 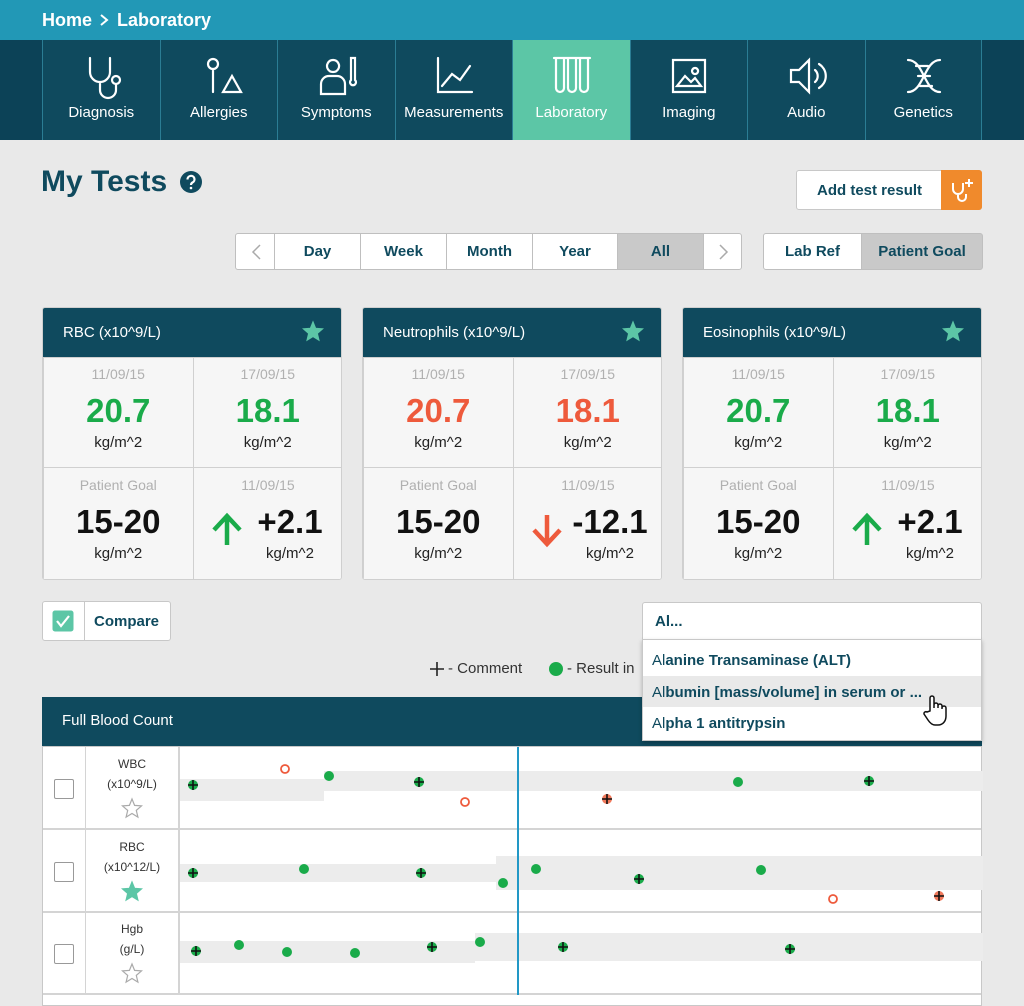 What do you see at coordinates (922, 251) in the screenshot?
I see `reference-option: Patient Goal` at bounding box center [922, 251].